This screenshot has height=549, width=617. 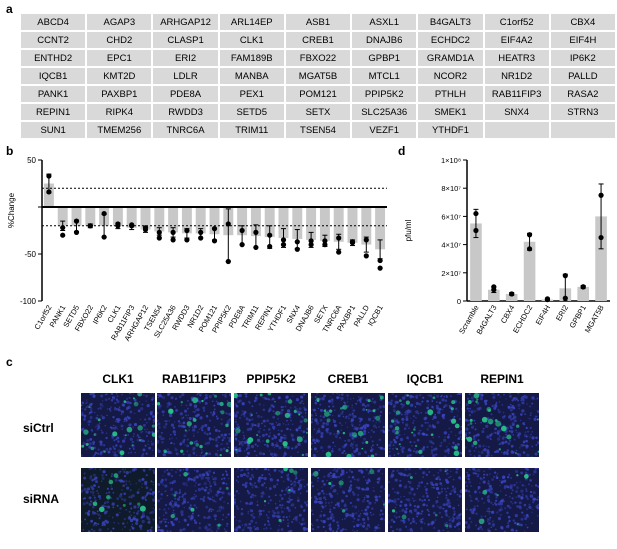 I want to click on y-axis-label: pfu/ml, so click(x=408, y=230).